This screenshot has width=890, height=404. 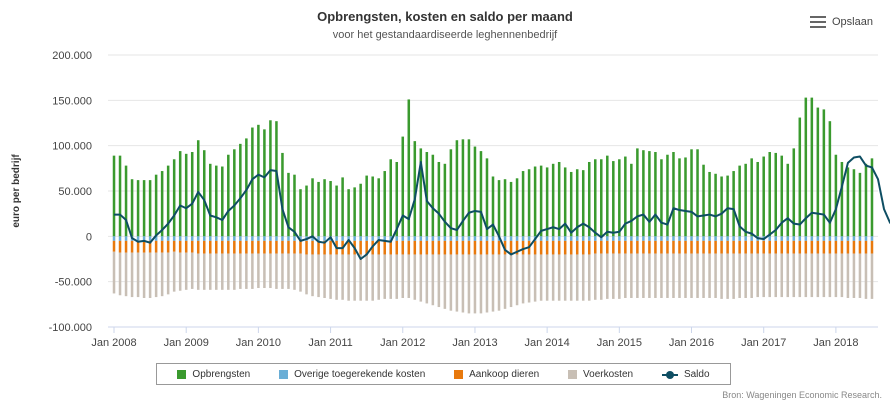 What do you see at coordinates (402, 343) in the screenshot?
I see `x-tick-label: Jan 2012` at bounding box center [402, 343].